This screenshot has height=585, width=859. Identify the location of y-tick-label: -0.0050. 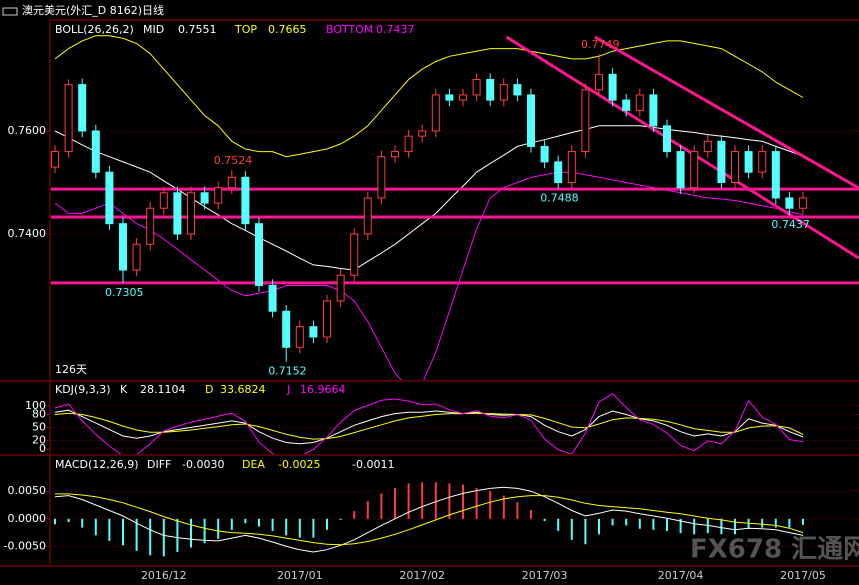
(25, 545).